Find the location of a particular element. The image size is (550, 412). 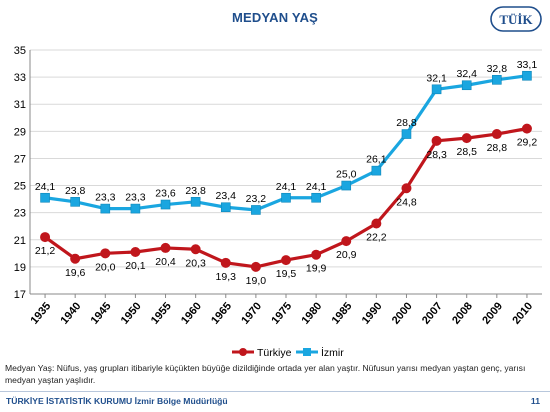

data-label: 32,1 is located at coordinates (436, 78).